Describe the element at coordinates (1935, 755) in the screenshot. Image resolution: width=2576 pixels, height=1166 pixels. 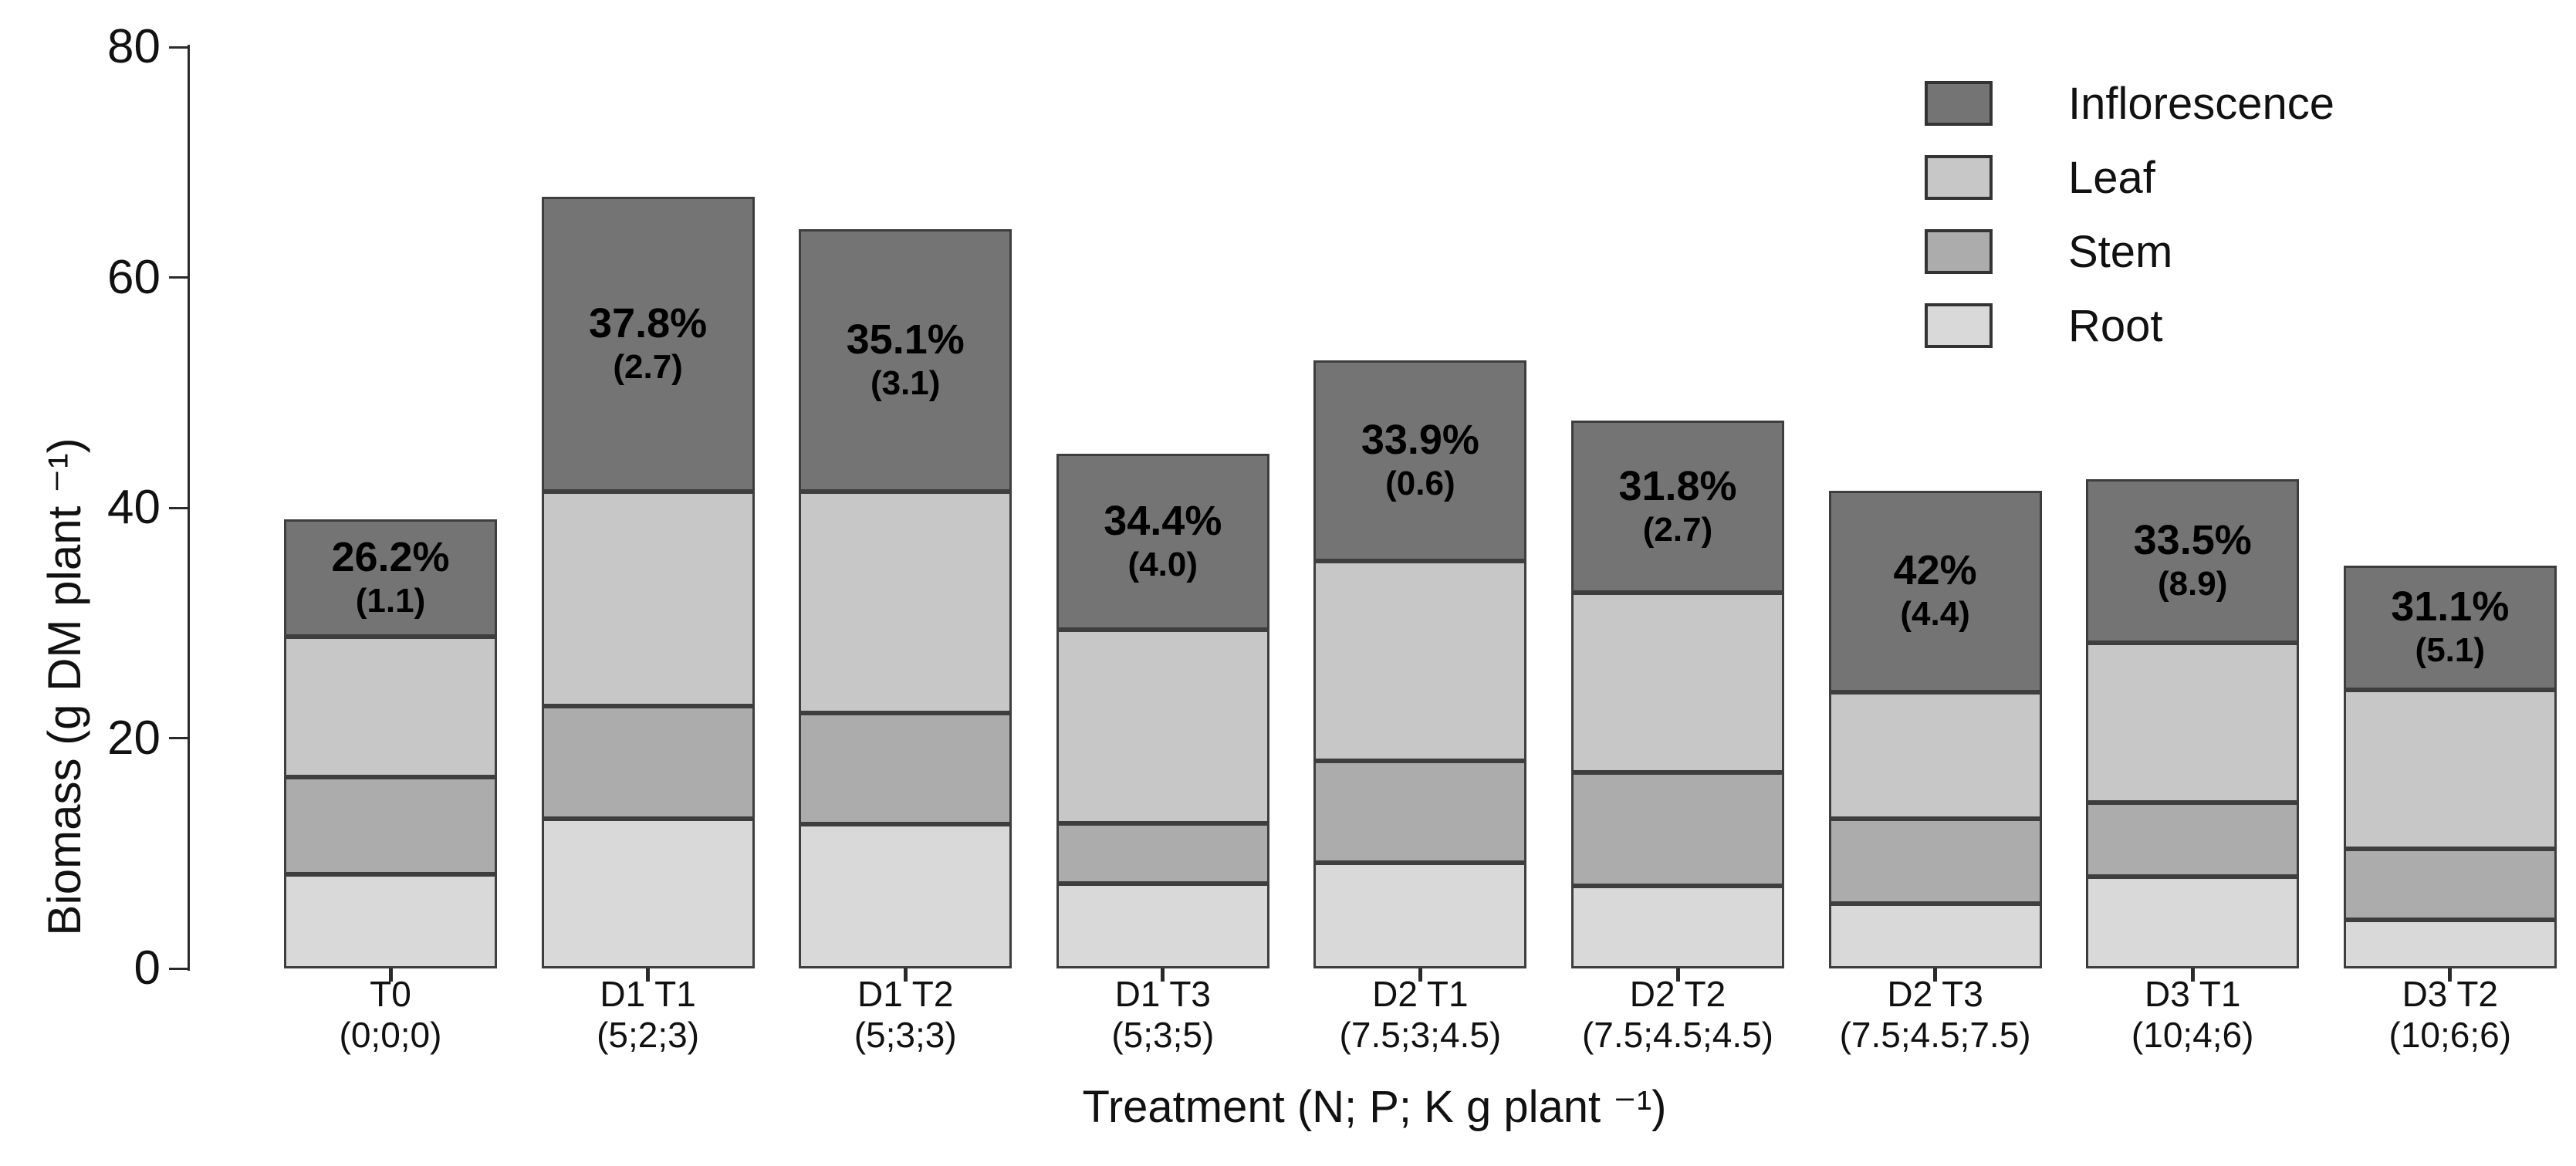
I see `bar-7-segment-leaf` at that location.